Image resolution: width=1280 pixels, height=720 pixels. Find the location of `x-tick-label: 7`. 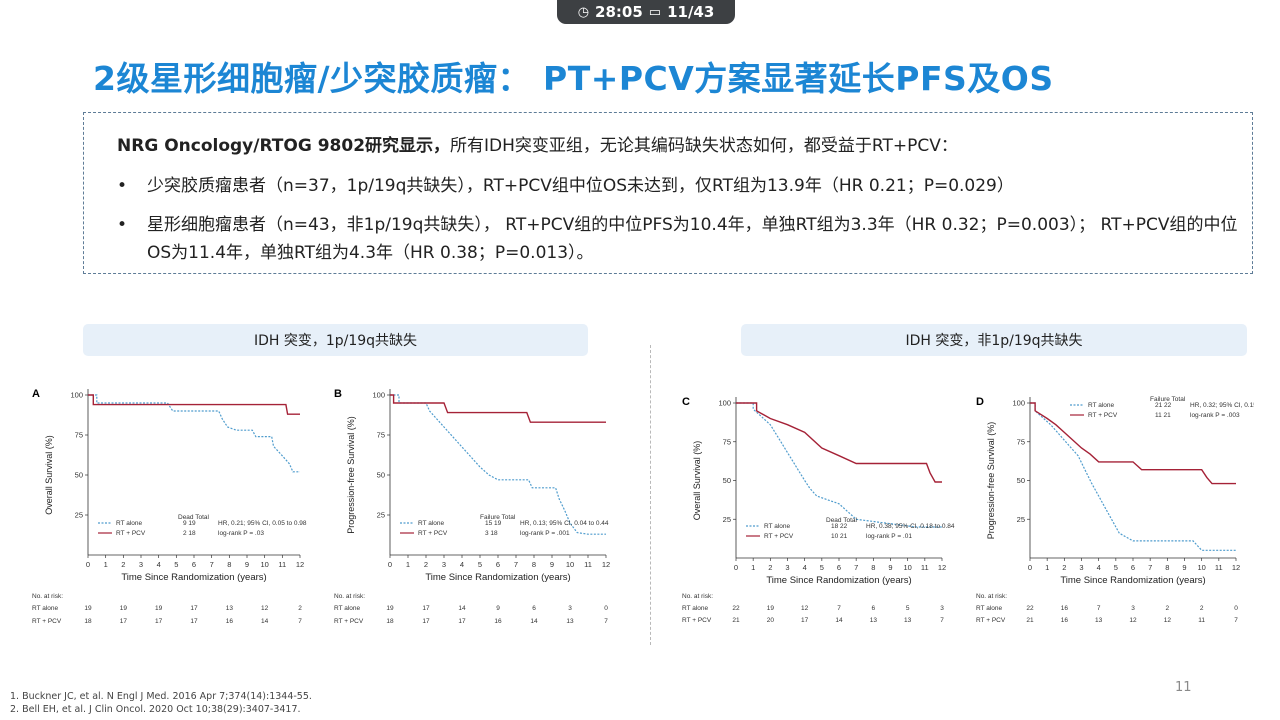

x-tick-label: 7 is located at coordinates (1150, 567).